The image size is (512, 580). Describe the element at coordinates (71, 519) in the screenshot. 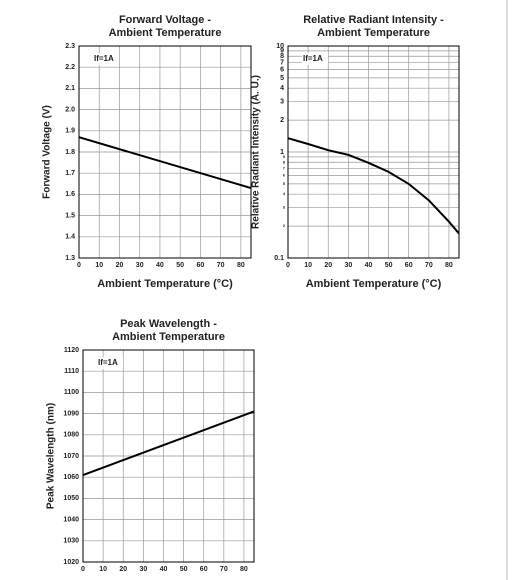

I see `y-tick-label: 1040` at that location.